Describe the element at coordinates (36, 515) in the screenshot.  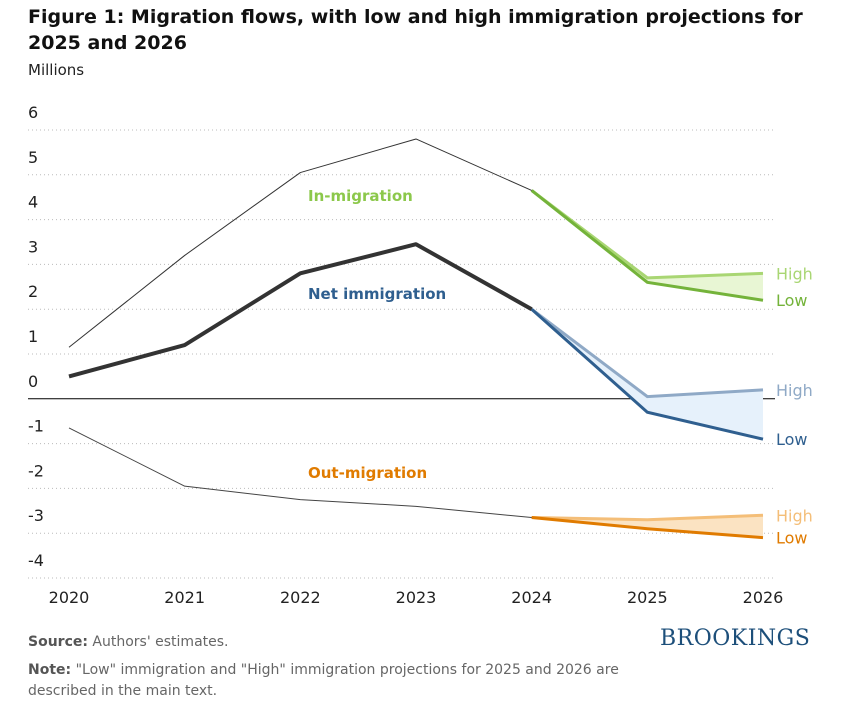
I see `y-tick-label: -3` at that location.